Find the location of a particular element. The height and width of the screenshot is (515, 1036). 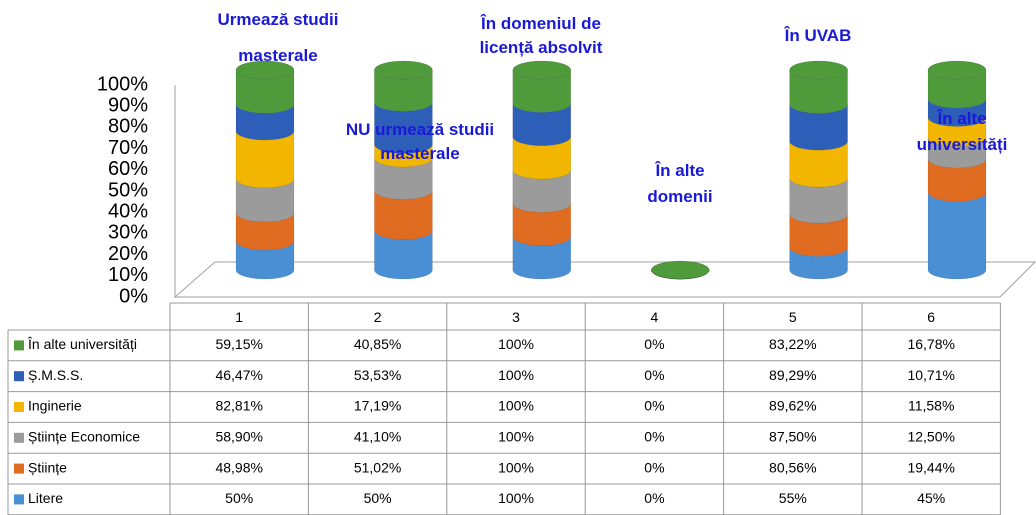

x-tick-label: 3 is located at coordinates (516, 317).